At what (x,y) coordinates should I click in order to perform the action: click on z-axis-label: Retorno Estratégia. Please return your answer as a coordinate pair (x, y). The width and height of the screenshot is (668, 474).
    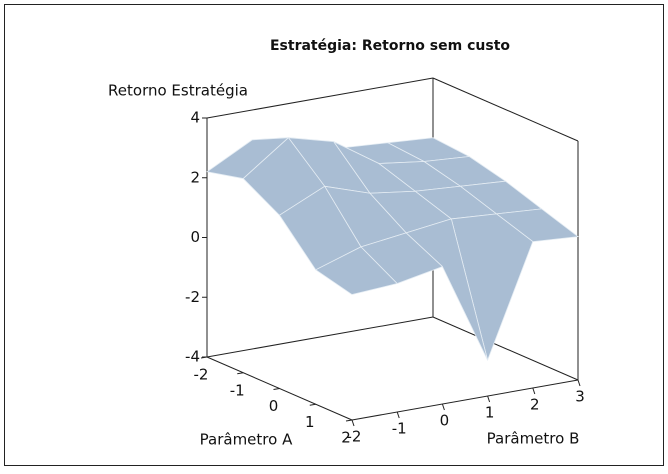
    Looking at the image, I should click on (178, 91).